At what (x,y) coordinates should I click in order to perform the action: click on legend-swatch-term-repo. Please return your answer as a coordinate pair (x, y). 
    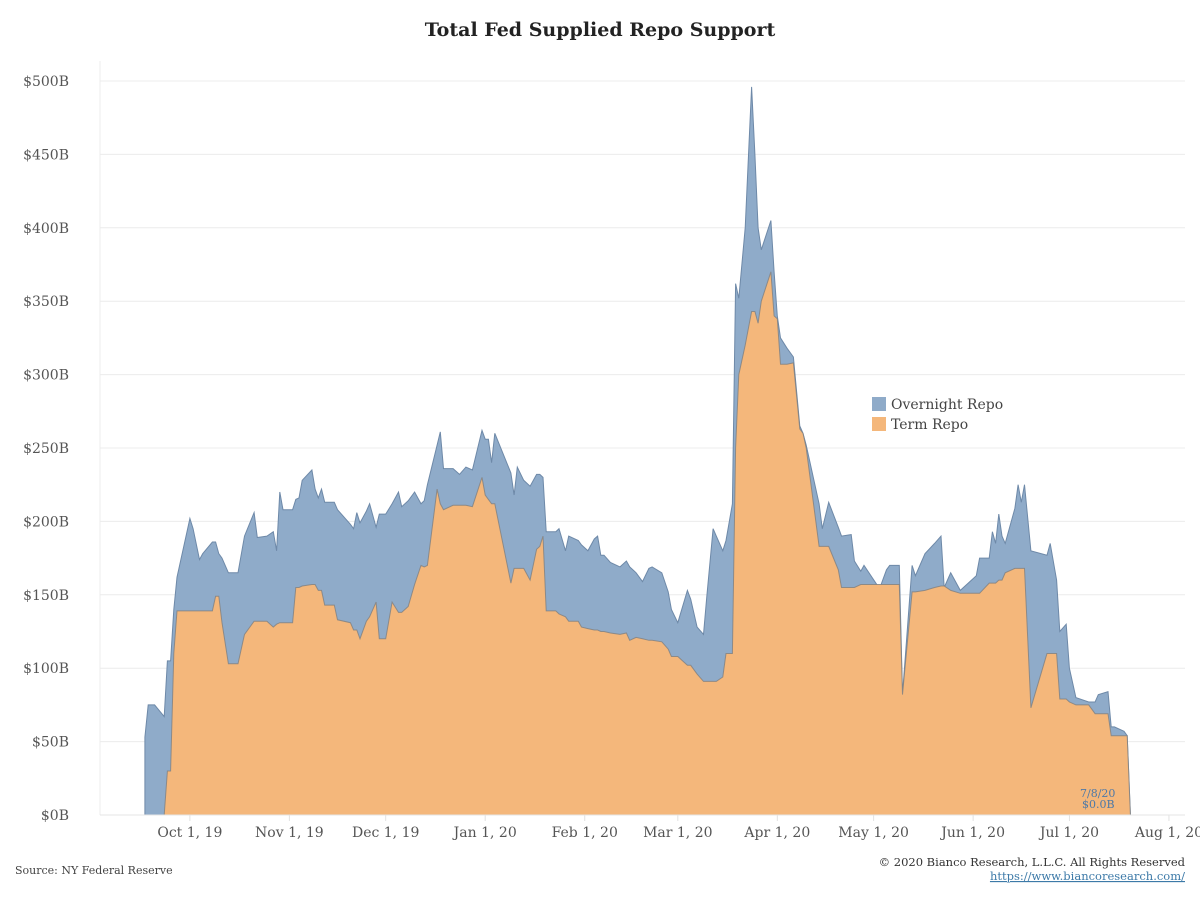
    Looking at the image, I should click on (879, 424).